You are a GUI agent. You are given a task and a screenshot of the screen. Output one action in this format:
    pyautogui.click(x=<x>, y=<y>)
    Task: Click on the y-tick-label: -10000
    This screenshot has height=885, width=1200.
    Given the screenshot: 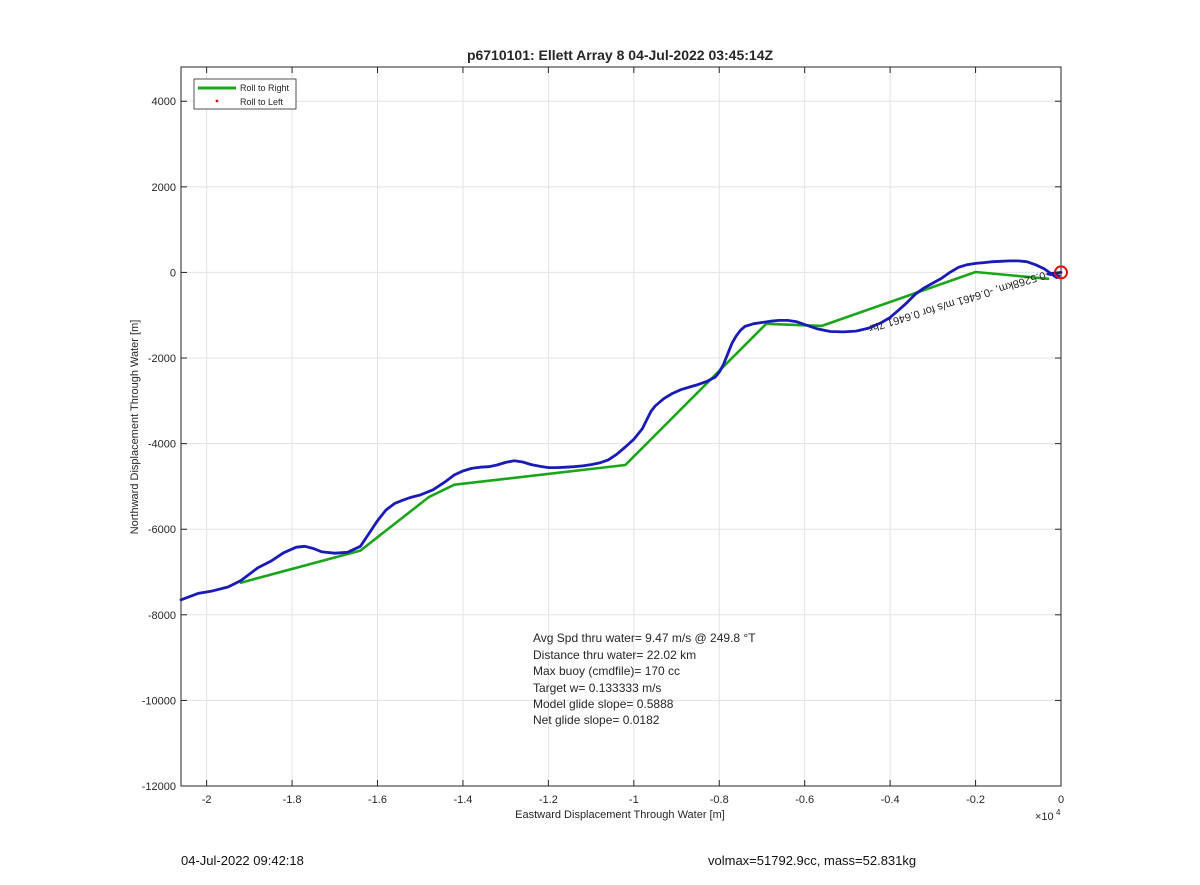 What is the action you would take?
    pyautogui.click(x=159, y=701)
    